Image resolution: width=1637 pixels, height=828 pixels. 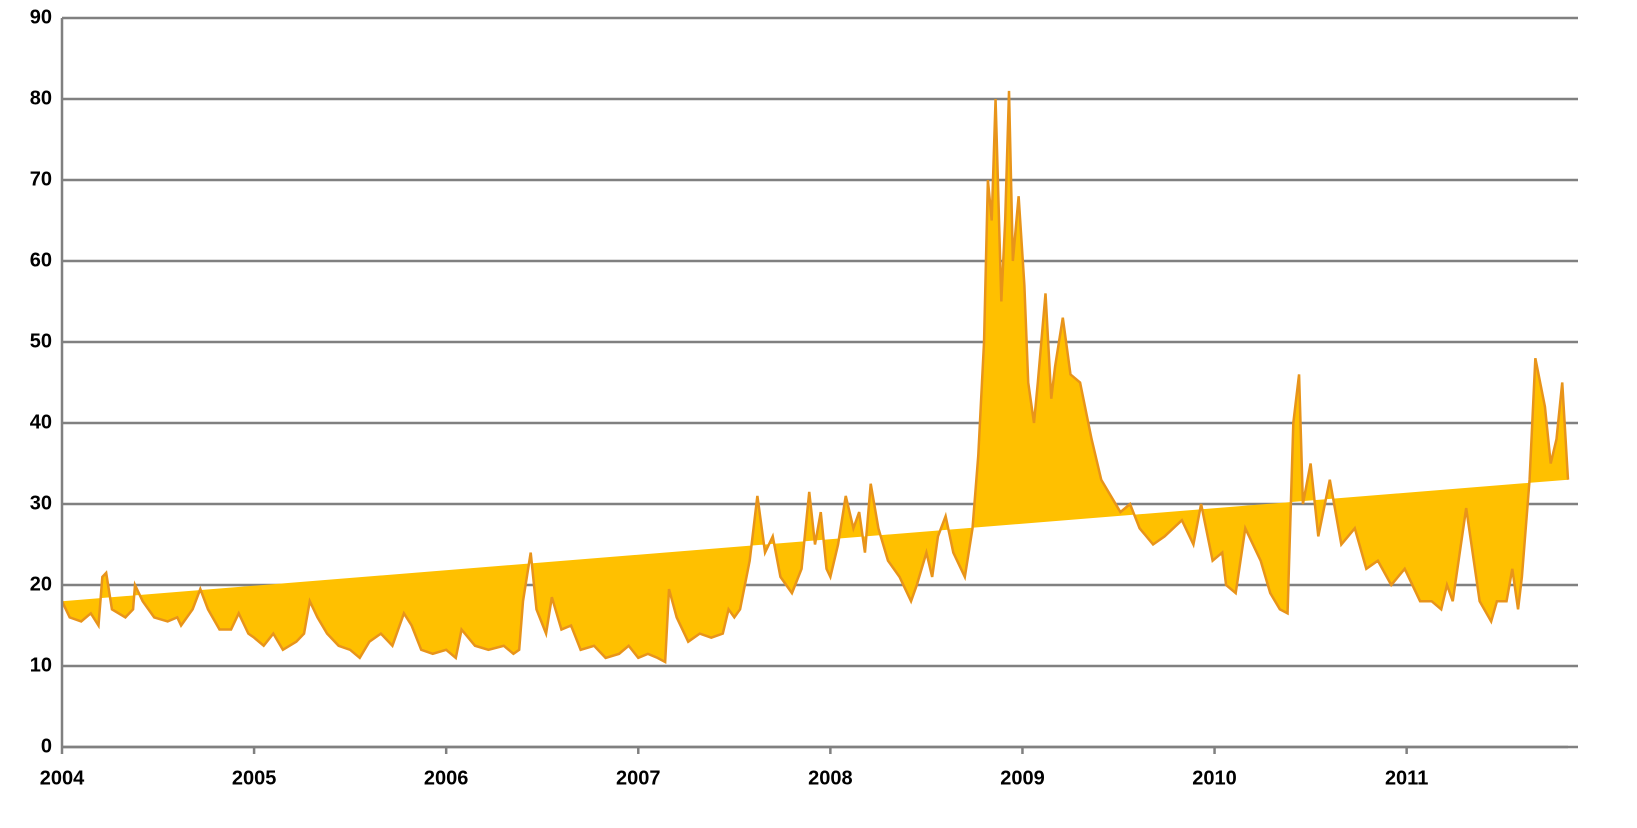 I want to click on y-tick-label: 70, so click(x=41, y=179).